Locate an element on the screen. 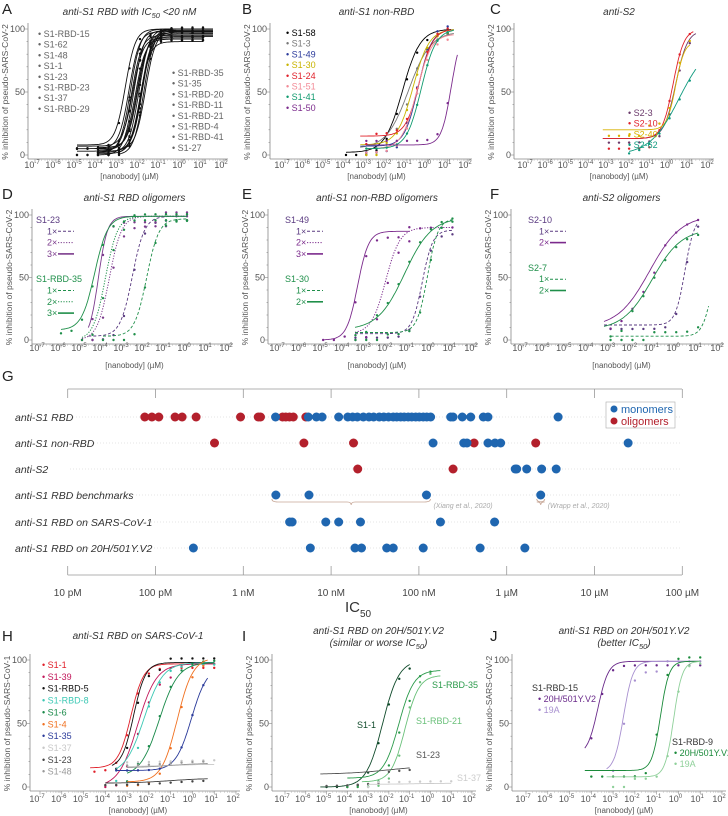 This screenshot has width=728, height=816. series-curve-s2-10-2- is located at coordinates (651, 270).